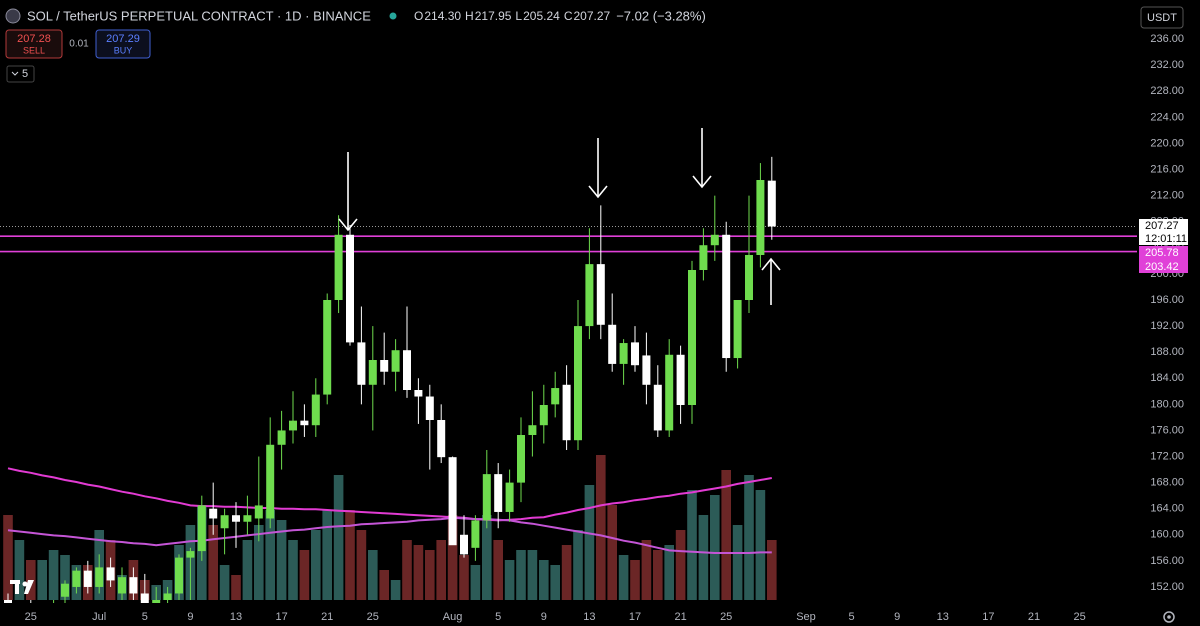  I want to click on ma-layer, so click(389, 510).